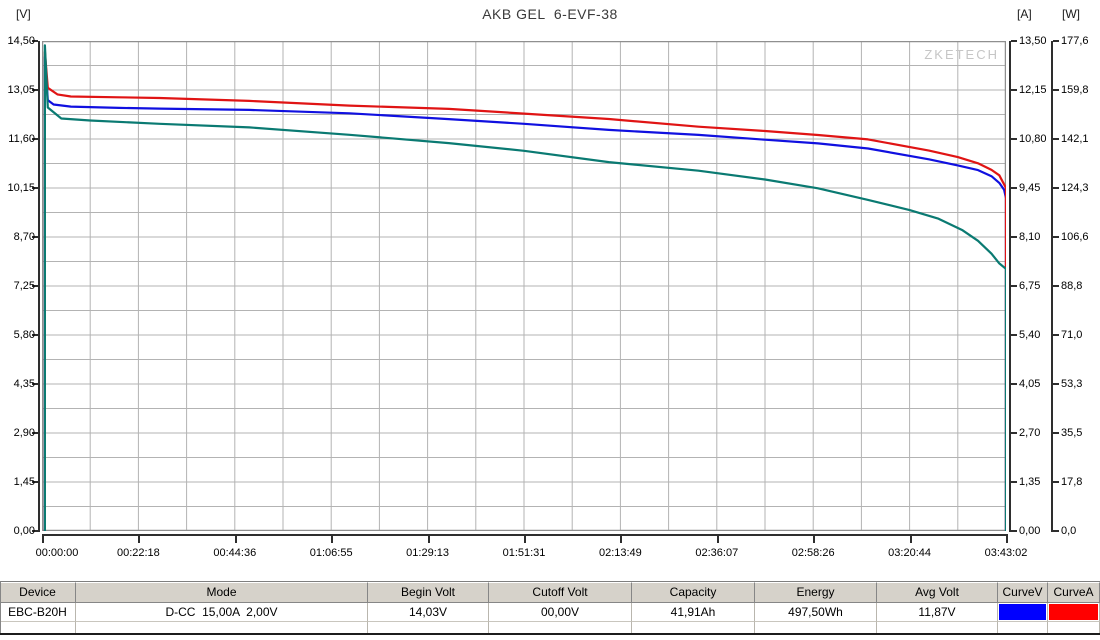 The width and height of the screenshot is (1100, 640). What do you see at coordinates (1030, 188) in the screenshot?
I see `a-axis-tick-label: 9,45` at bounding box center [1030, 188].